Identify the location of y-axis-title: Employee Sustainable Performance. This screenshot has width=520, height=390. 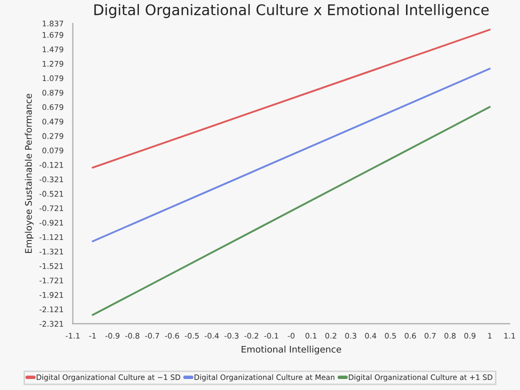
(29, 173).